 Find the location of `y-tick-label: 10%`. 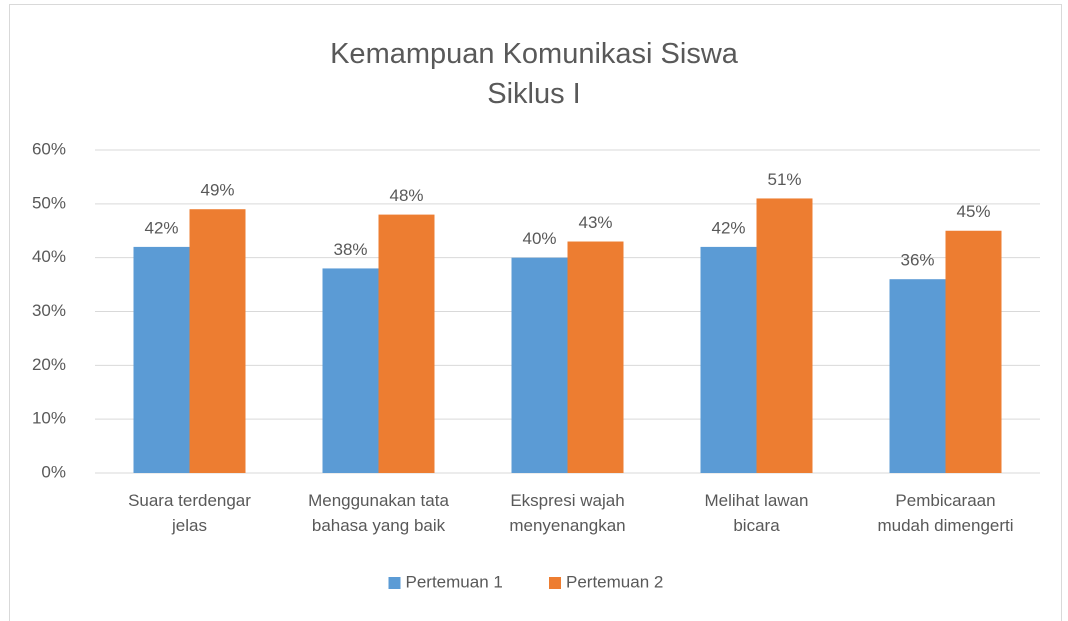

y-tick-label: 10% is located at coordinates (49, 418).